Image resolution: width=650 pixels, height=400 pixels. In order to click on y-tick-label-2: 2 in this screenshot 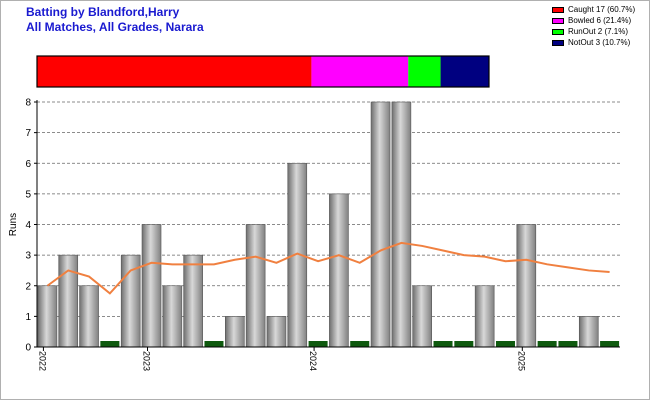, I will do `click(28, 286)`.